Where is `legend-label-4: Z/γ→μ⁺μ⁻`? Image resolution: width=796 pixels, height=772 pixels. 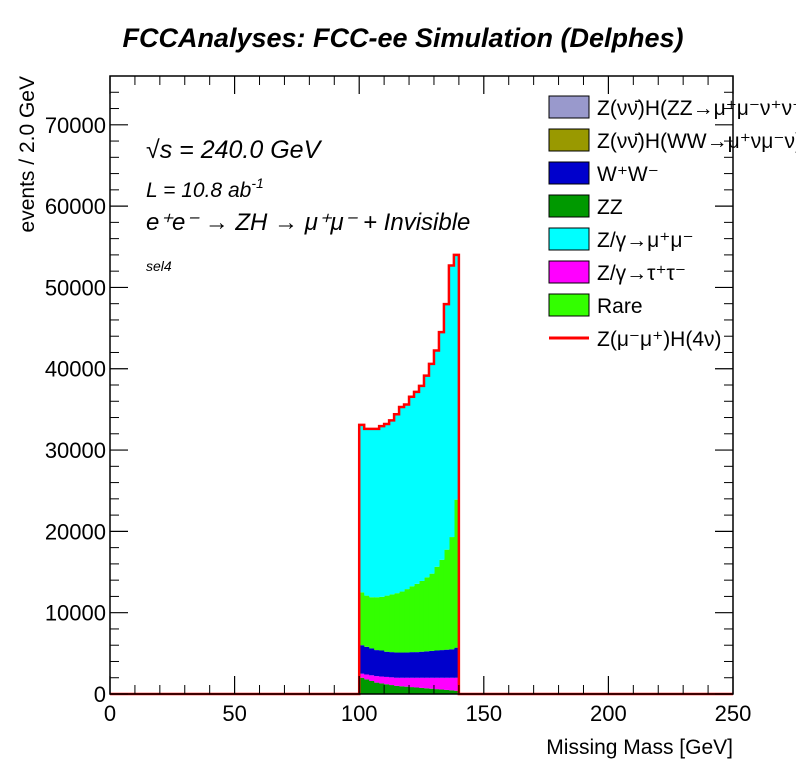
legend-label-4: Z/γ→μ⁺μ⁻ is located at coordinates (645, 240).